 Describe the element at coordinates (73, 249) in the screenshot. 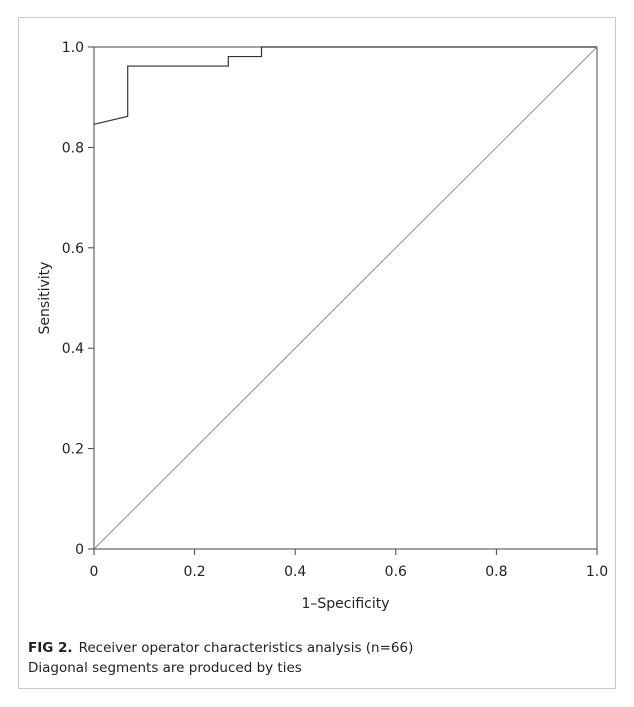

I see `y-tick-label: 0.6` at that location.